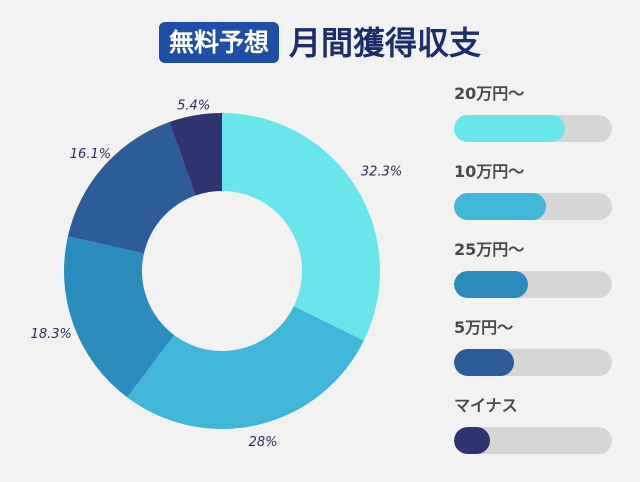  Describe the element at coordinates (489, 171) in the screenshot. I see `legend-label-1: 10万円〜` at that location.